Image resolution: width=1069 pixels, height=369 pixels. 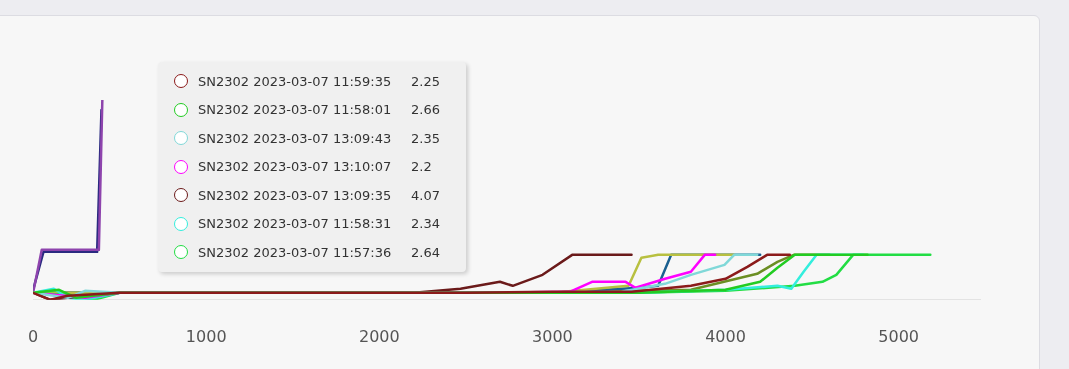 What do you see at coordinates (725, 336) in the screenshot?
I see `x-tick-label: 4000` at bounding box center [725, 336].